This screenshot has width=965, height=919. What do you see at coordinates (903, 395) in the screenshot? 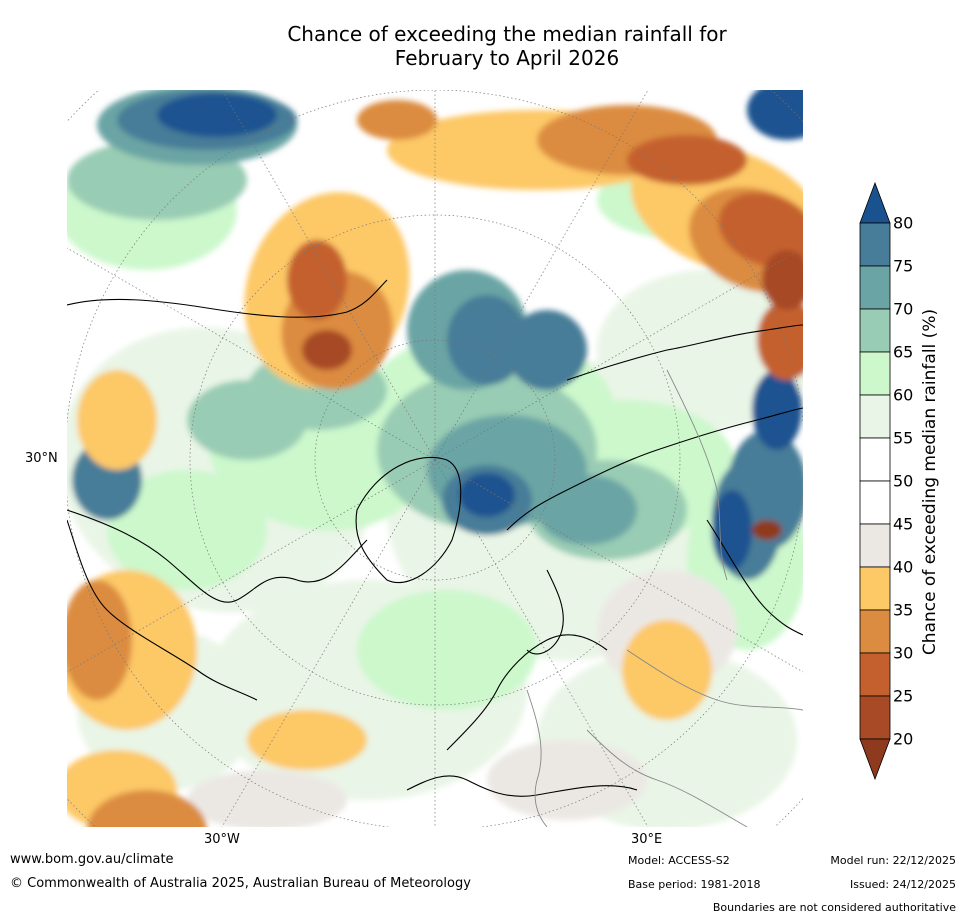
I see `colorbar-tick-60: 60` at bounding box center [903, 395].